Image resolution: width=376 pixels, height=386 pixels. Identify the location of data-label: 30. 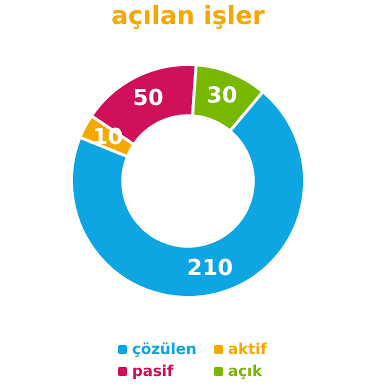
(222, 95).